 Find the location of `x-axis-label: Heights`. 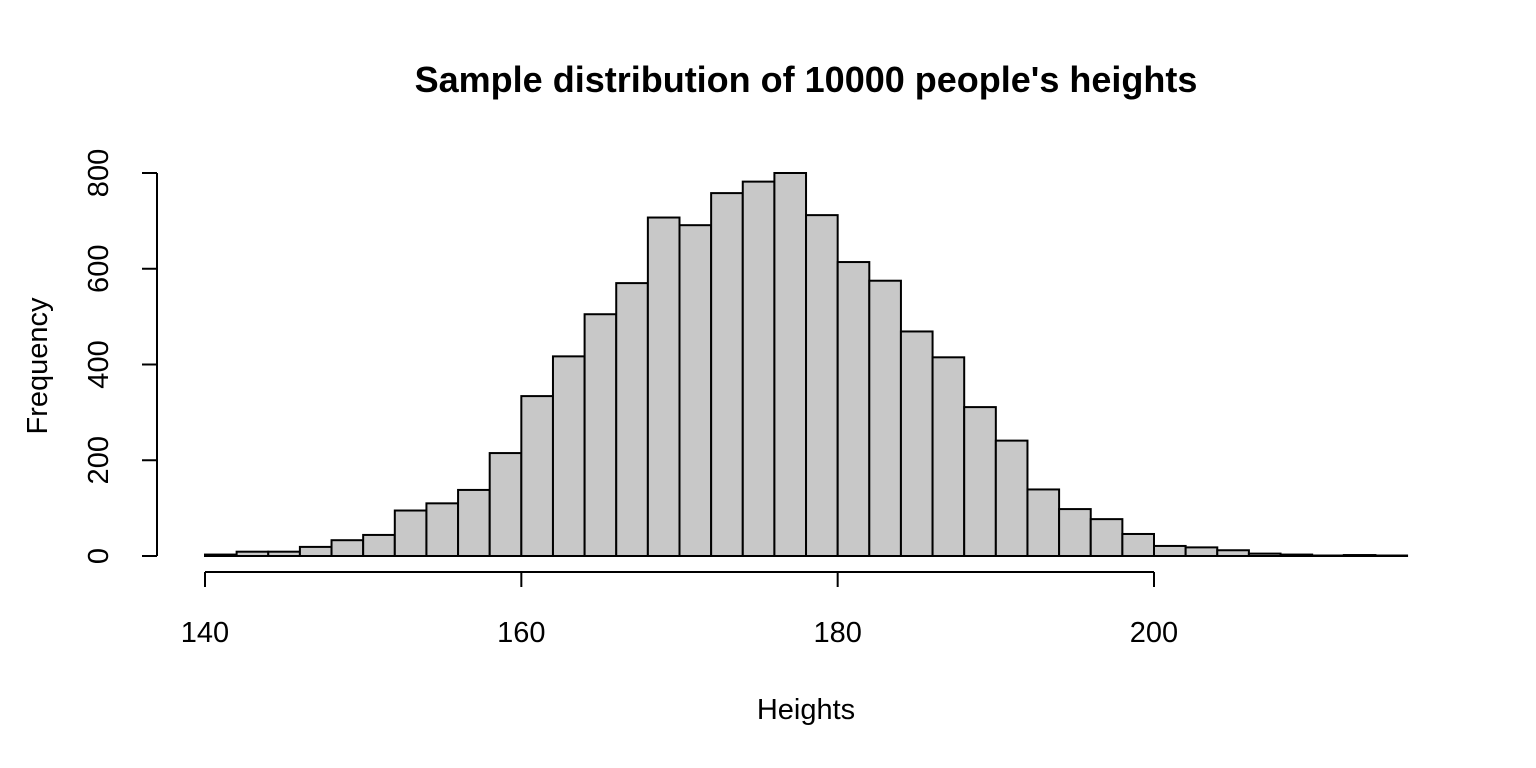

x-axis-label: Heights is located at coordinates (806, 710).